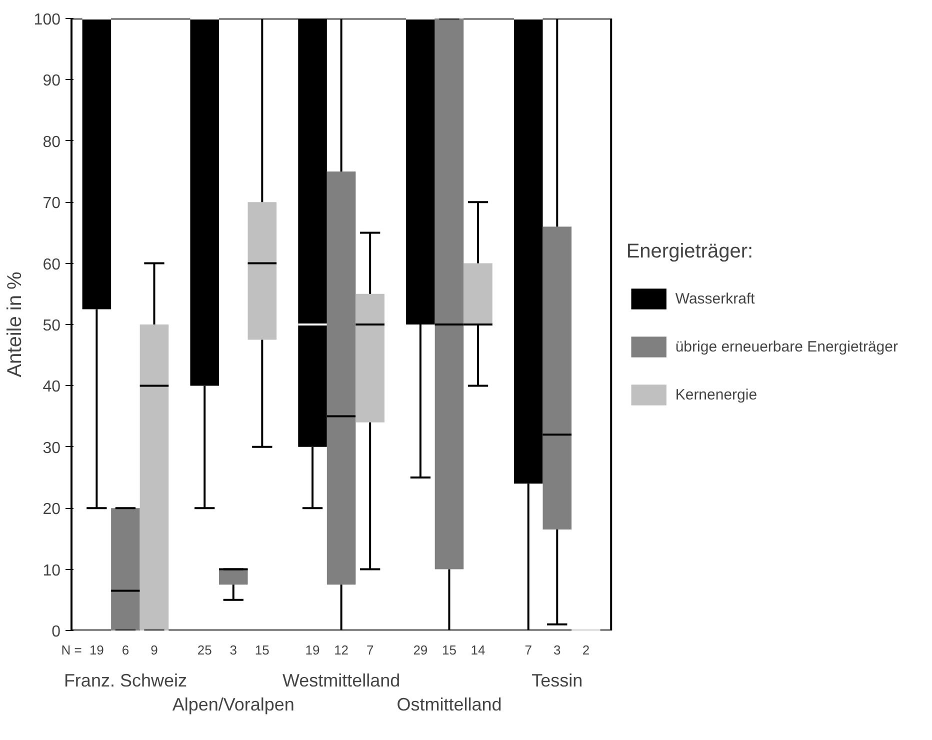  I want to click on y-tick-label: 100, so click(47, 20).